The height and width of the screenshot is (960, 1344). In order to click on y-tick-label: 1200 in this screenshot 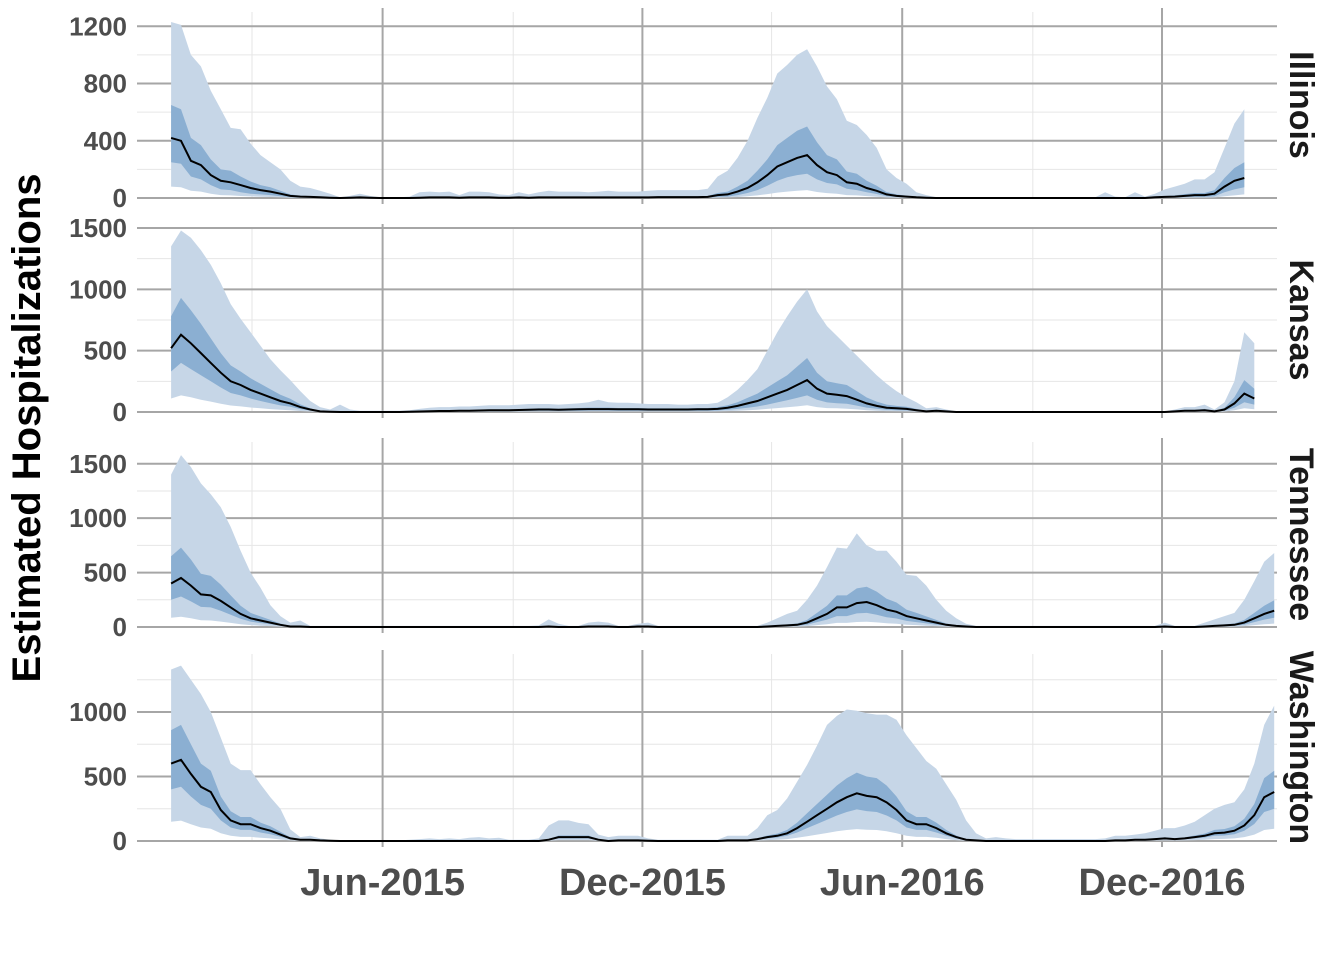, I will do `click(98, 26)`.